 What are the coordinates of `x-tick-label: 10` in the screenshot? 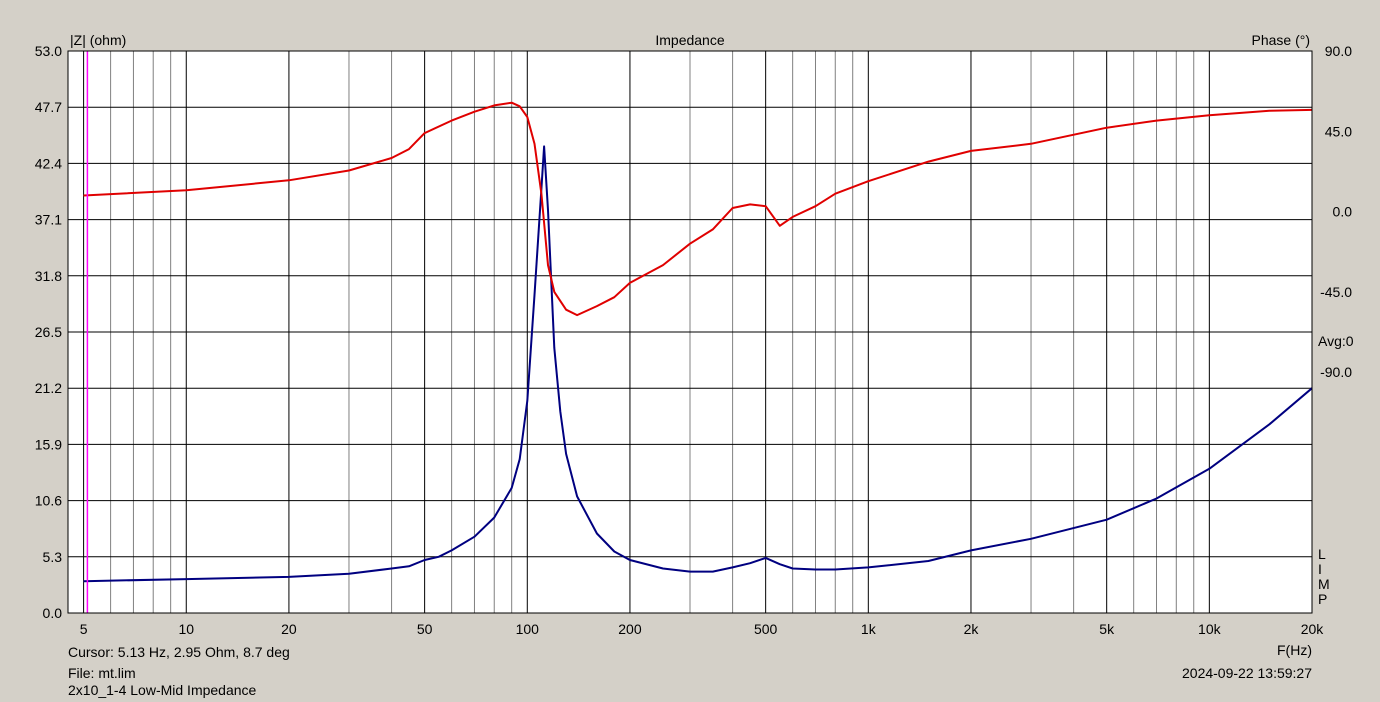 It's located at (186, 629).